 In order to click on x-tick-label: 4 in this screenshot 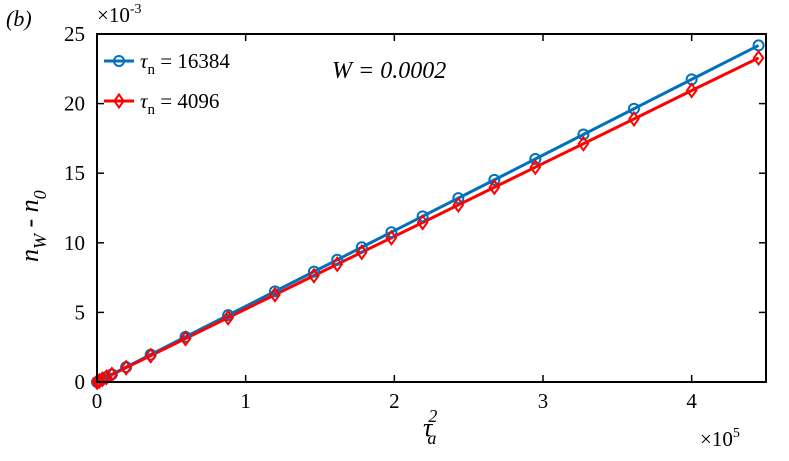, I will do `click(691, 401)`.